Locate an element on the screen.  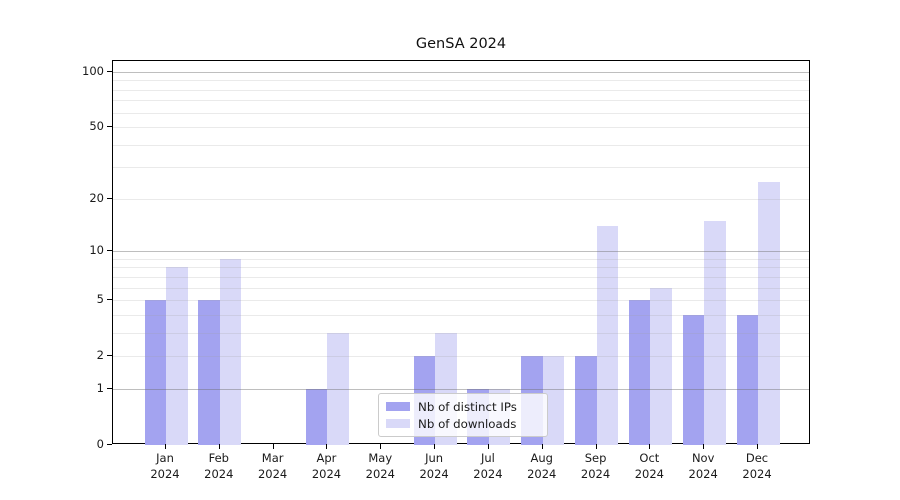
bar-oct-downloads is located at coordinates (661, 366).